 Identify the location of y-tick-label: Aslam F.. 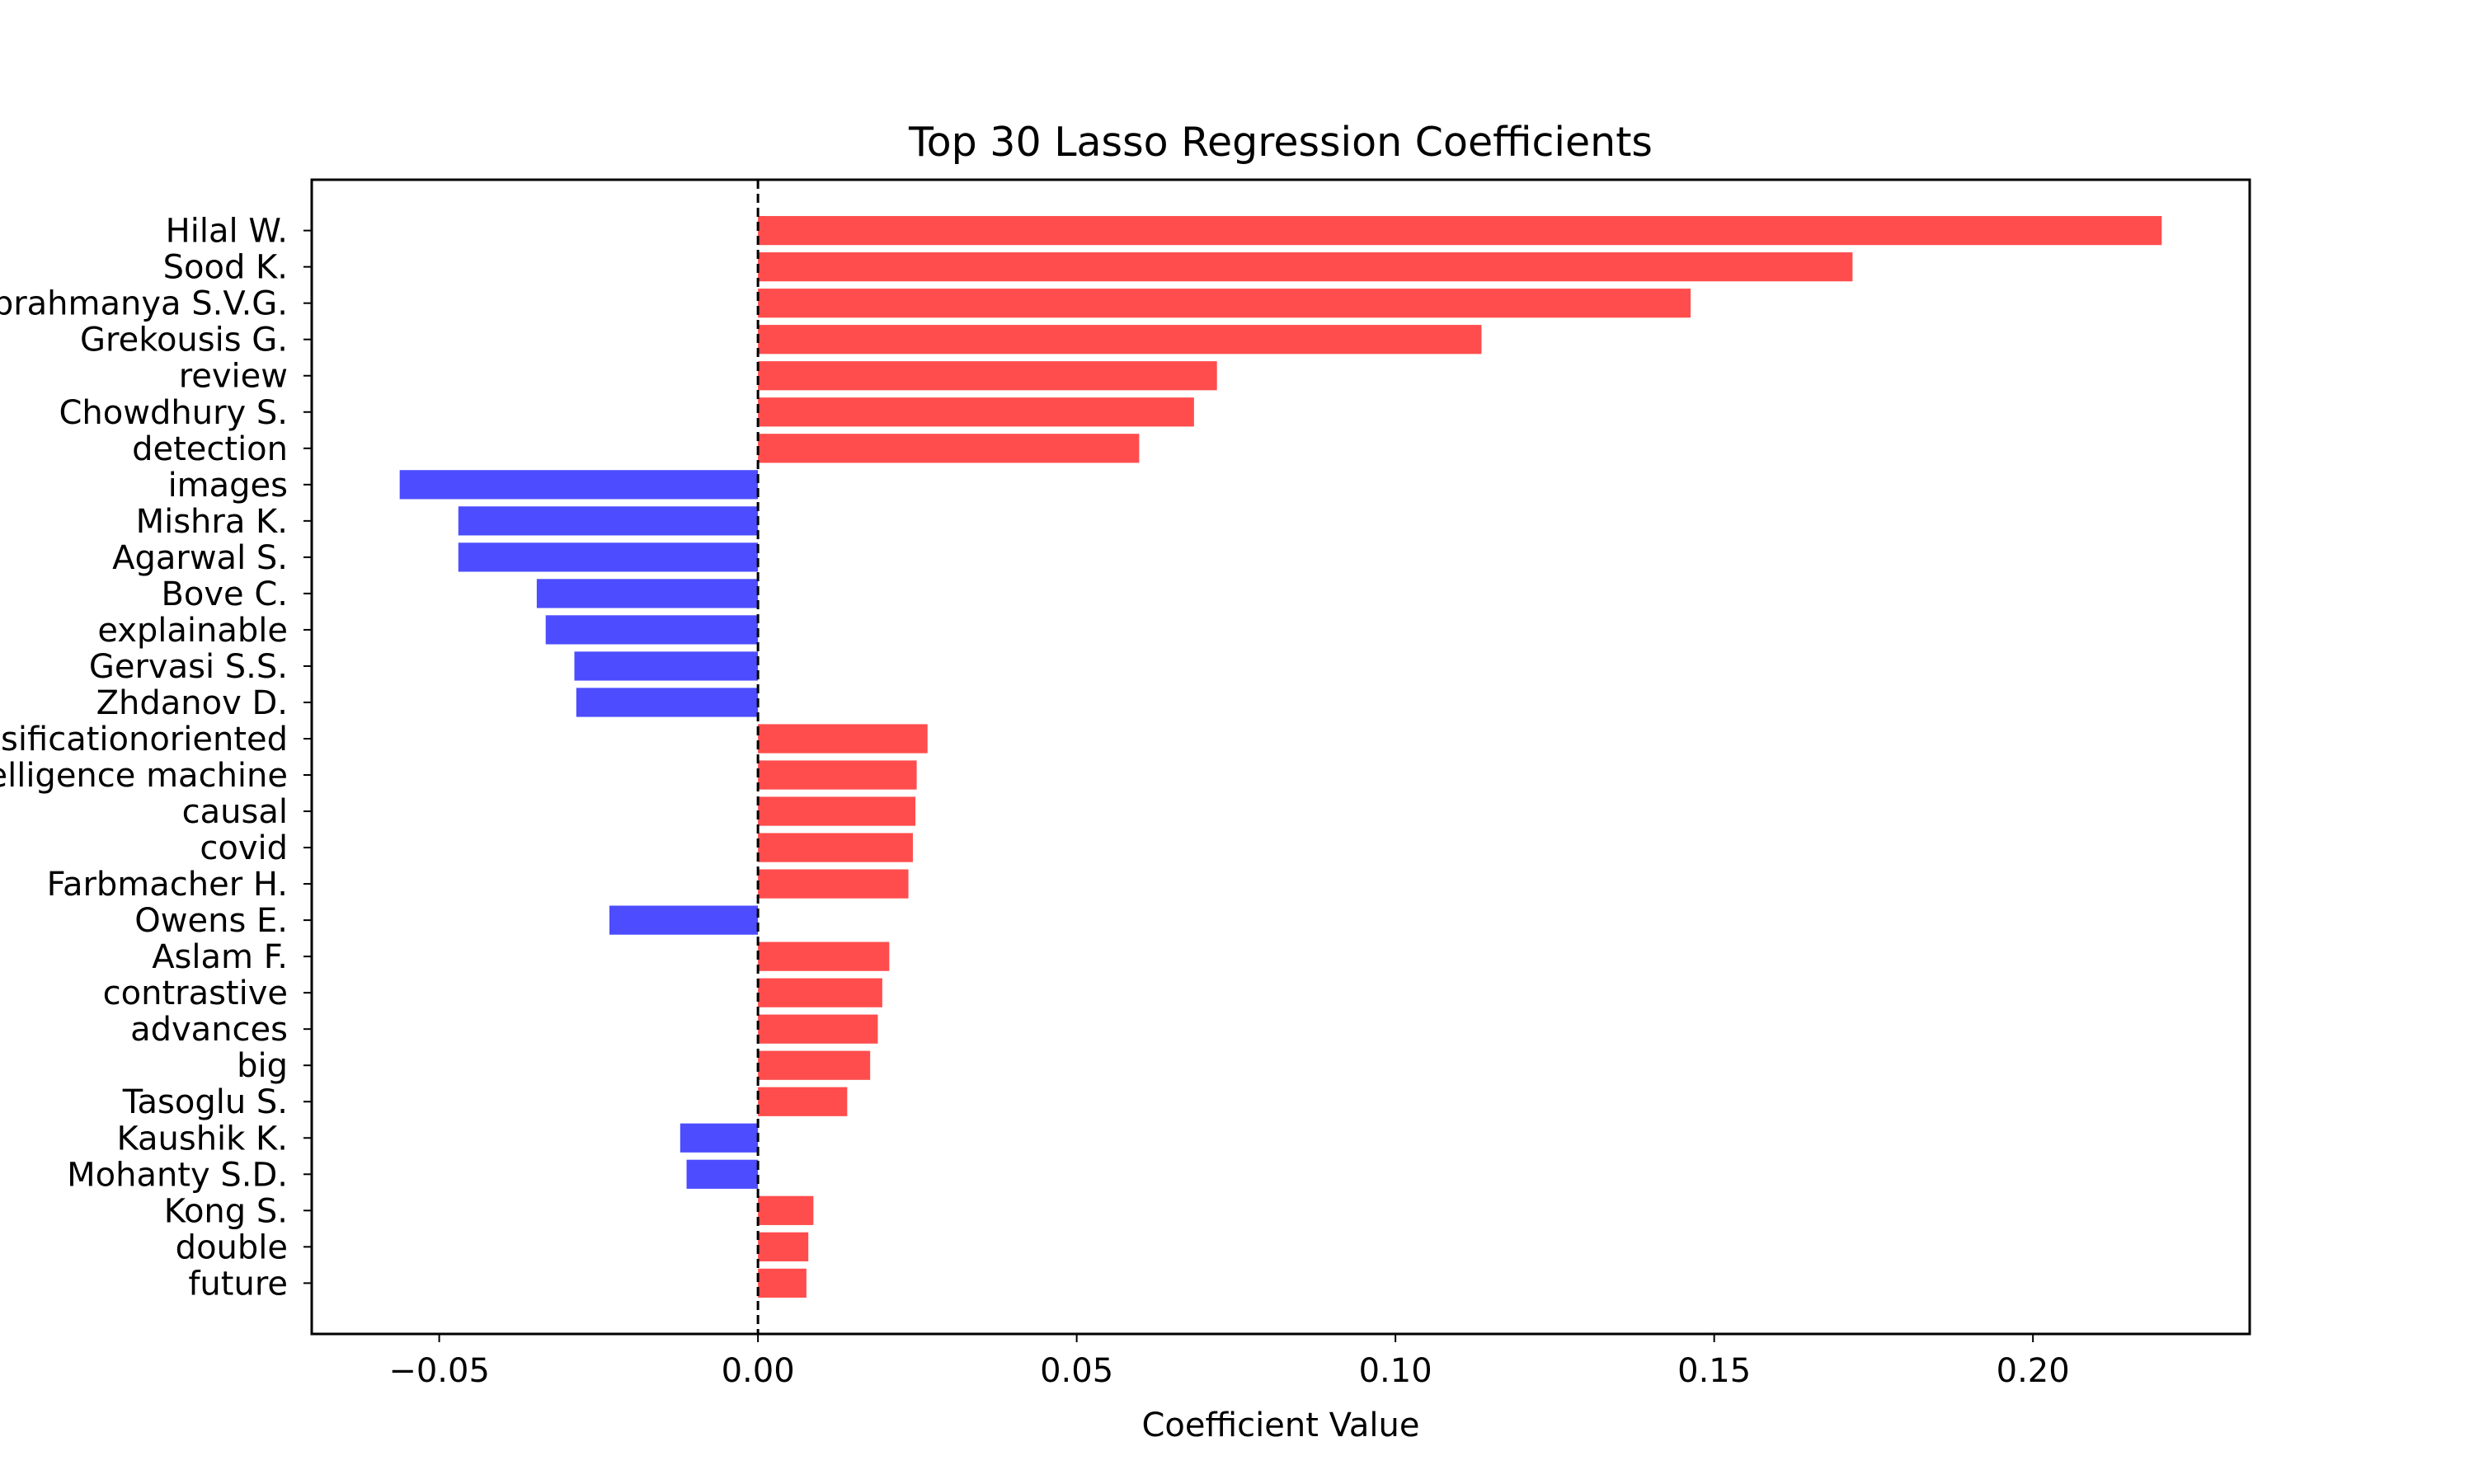
(220, 957).